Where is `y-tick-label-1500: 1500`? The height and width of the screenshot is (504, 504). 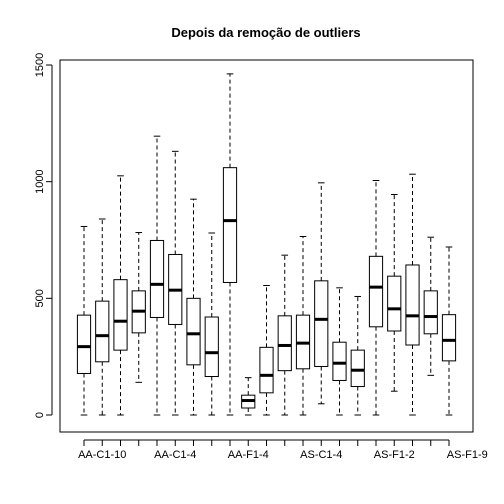
y-tick-label-1500: 1500 is located at coordinates (40, 65).